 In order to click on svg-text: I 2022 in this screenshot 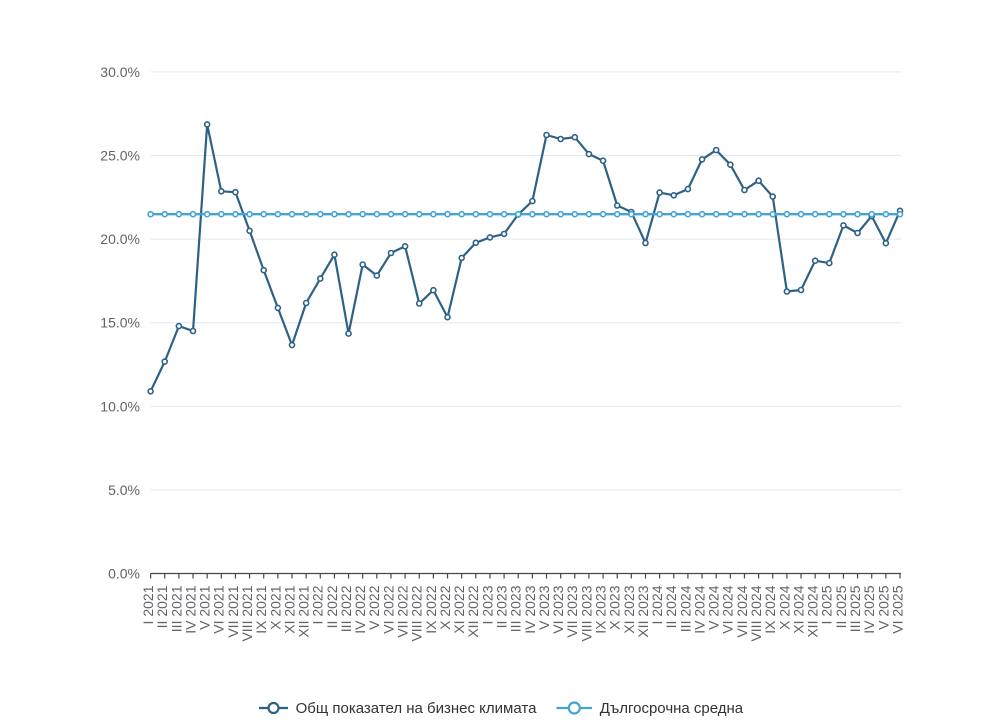, I will do `click(318, 604)`.